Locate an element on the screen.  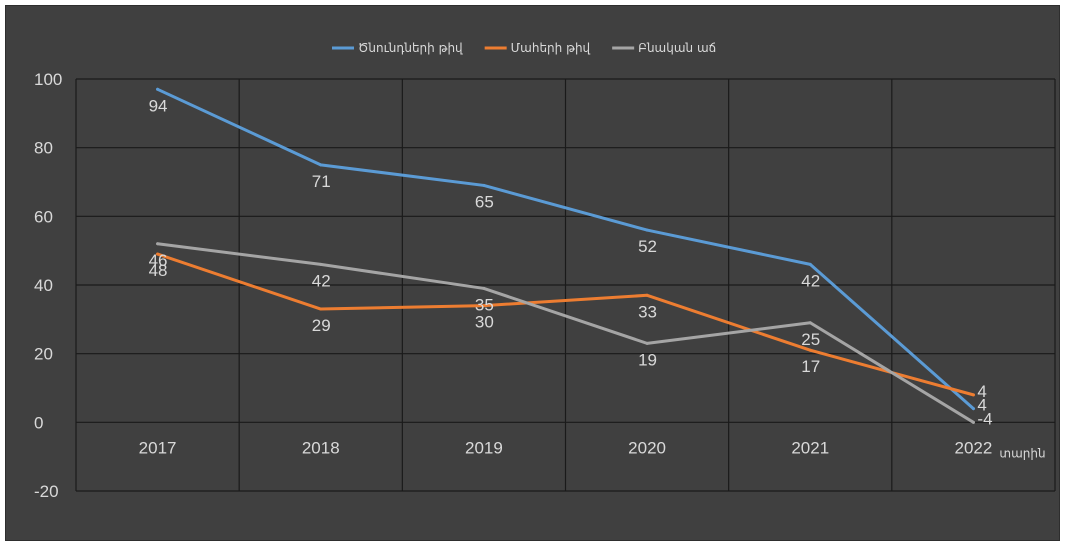
y-tick-label: 40 is located at coordinates (43, 285).